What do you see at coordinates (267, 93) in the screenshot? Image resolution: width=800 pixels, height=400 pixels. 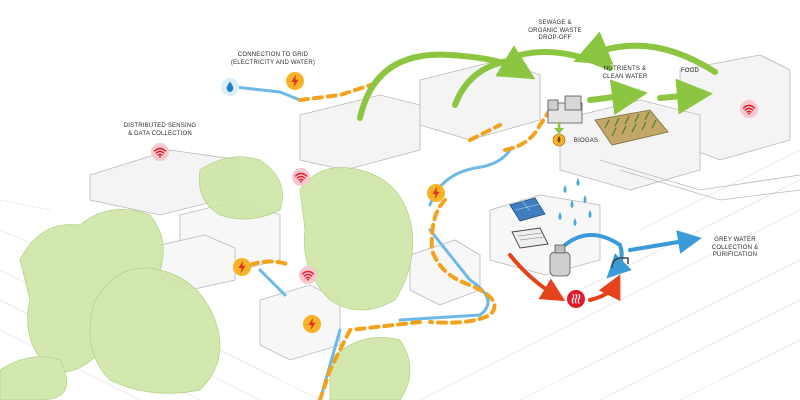 I see `grid-water-line` at bounding box center [267, 93].